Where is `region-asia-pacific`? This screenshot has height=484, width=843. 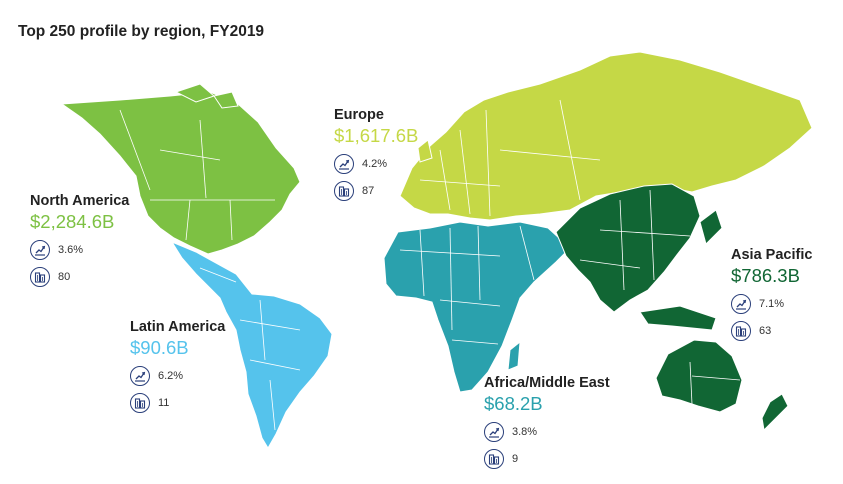
region-asia-pacific is located at coordinates (628, 248).